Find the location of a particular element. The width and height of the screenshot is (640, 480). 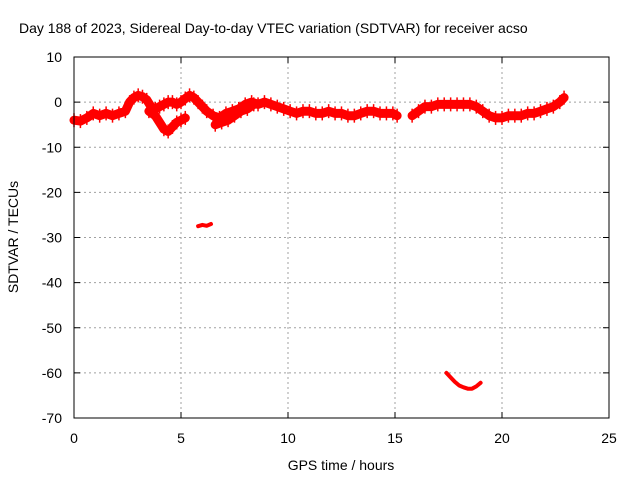

y-tick-label: -60 is located at coordinates (52, 373).